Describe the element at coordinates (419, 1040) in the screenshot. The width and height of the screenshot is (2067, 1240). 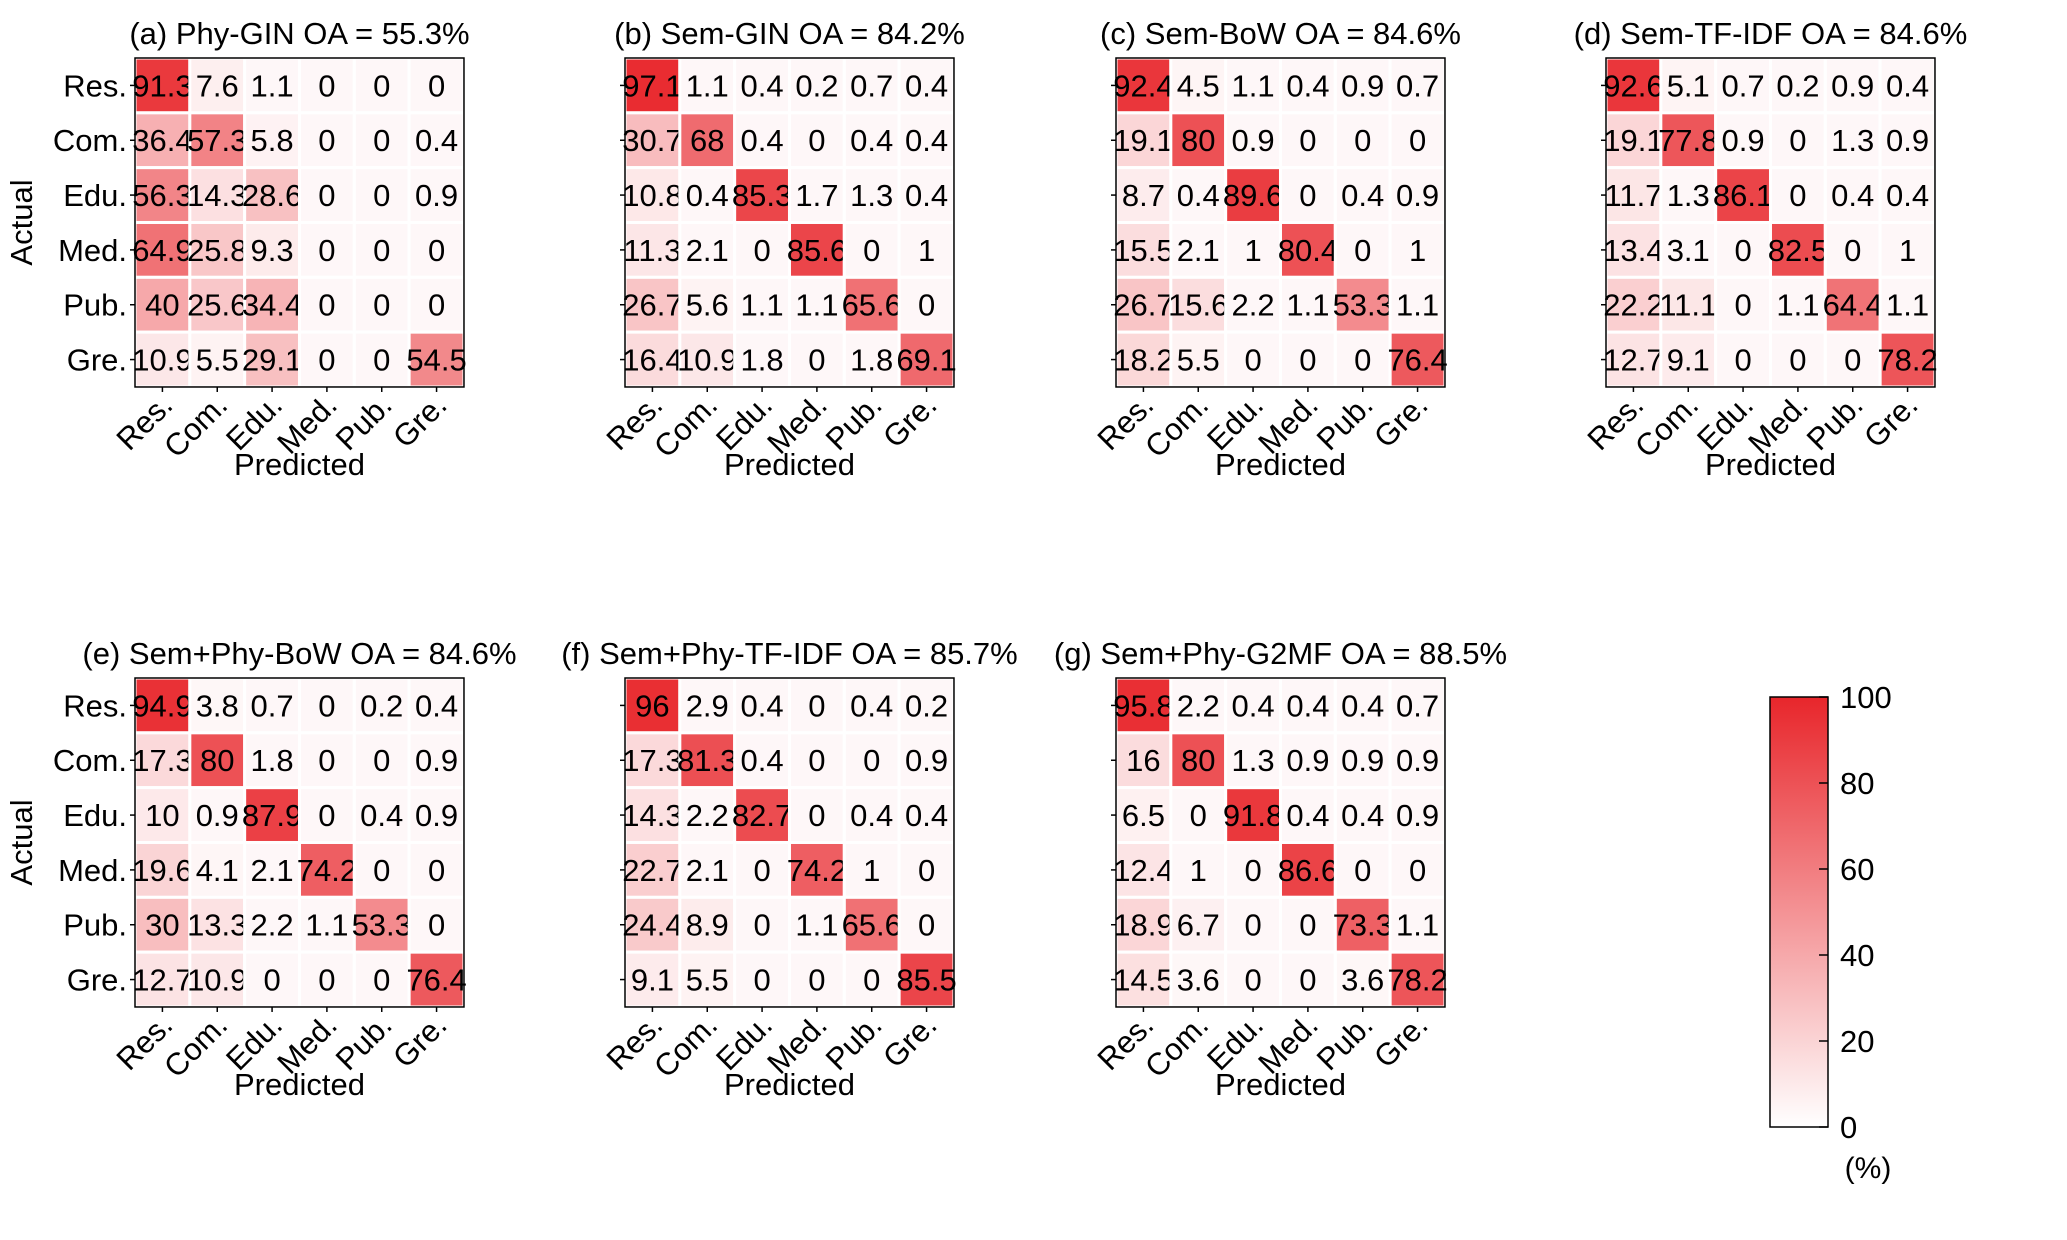
I see `x-tick-label: Gre.` at that location.